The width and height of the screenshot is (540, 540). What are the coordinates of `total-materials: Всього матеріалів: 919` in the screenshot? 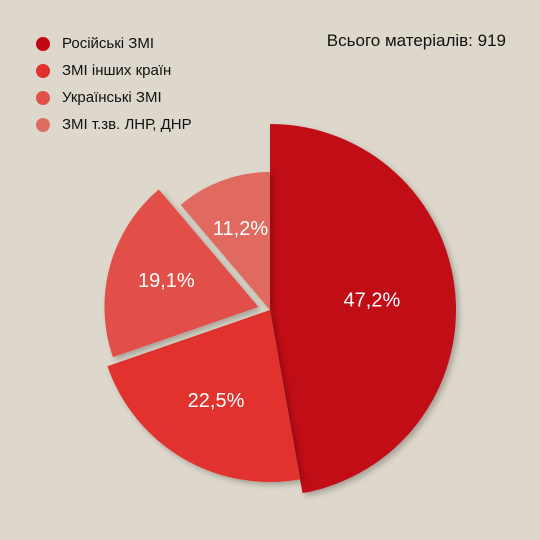 It's located at (416, 40).